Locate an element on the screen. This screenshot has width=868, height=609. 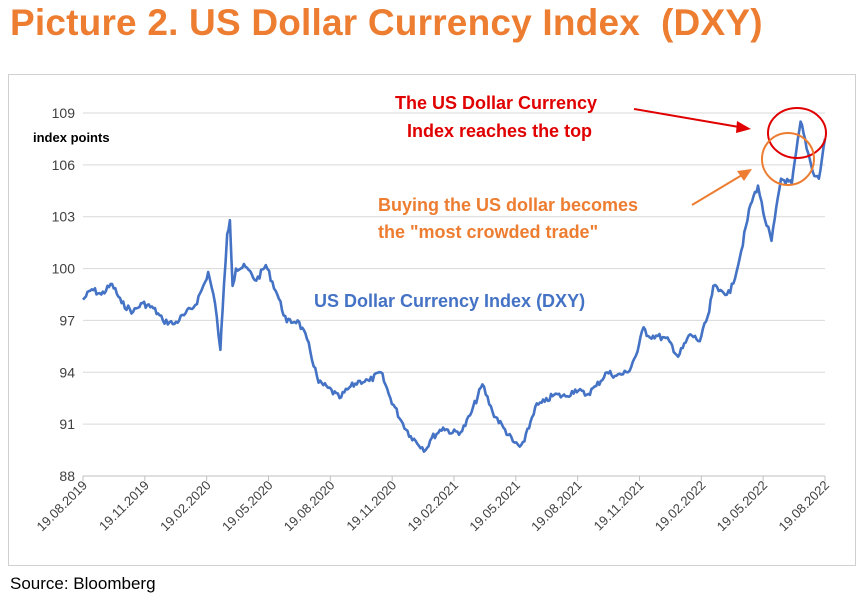
y-tick-label: 88 is located at coordinates (67, 476).